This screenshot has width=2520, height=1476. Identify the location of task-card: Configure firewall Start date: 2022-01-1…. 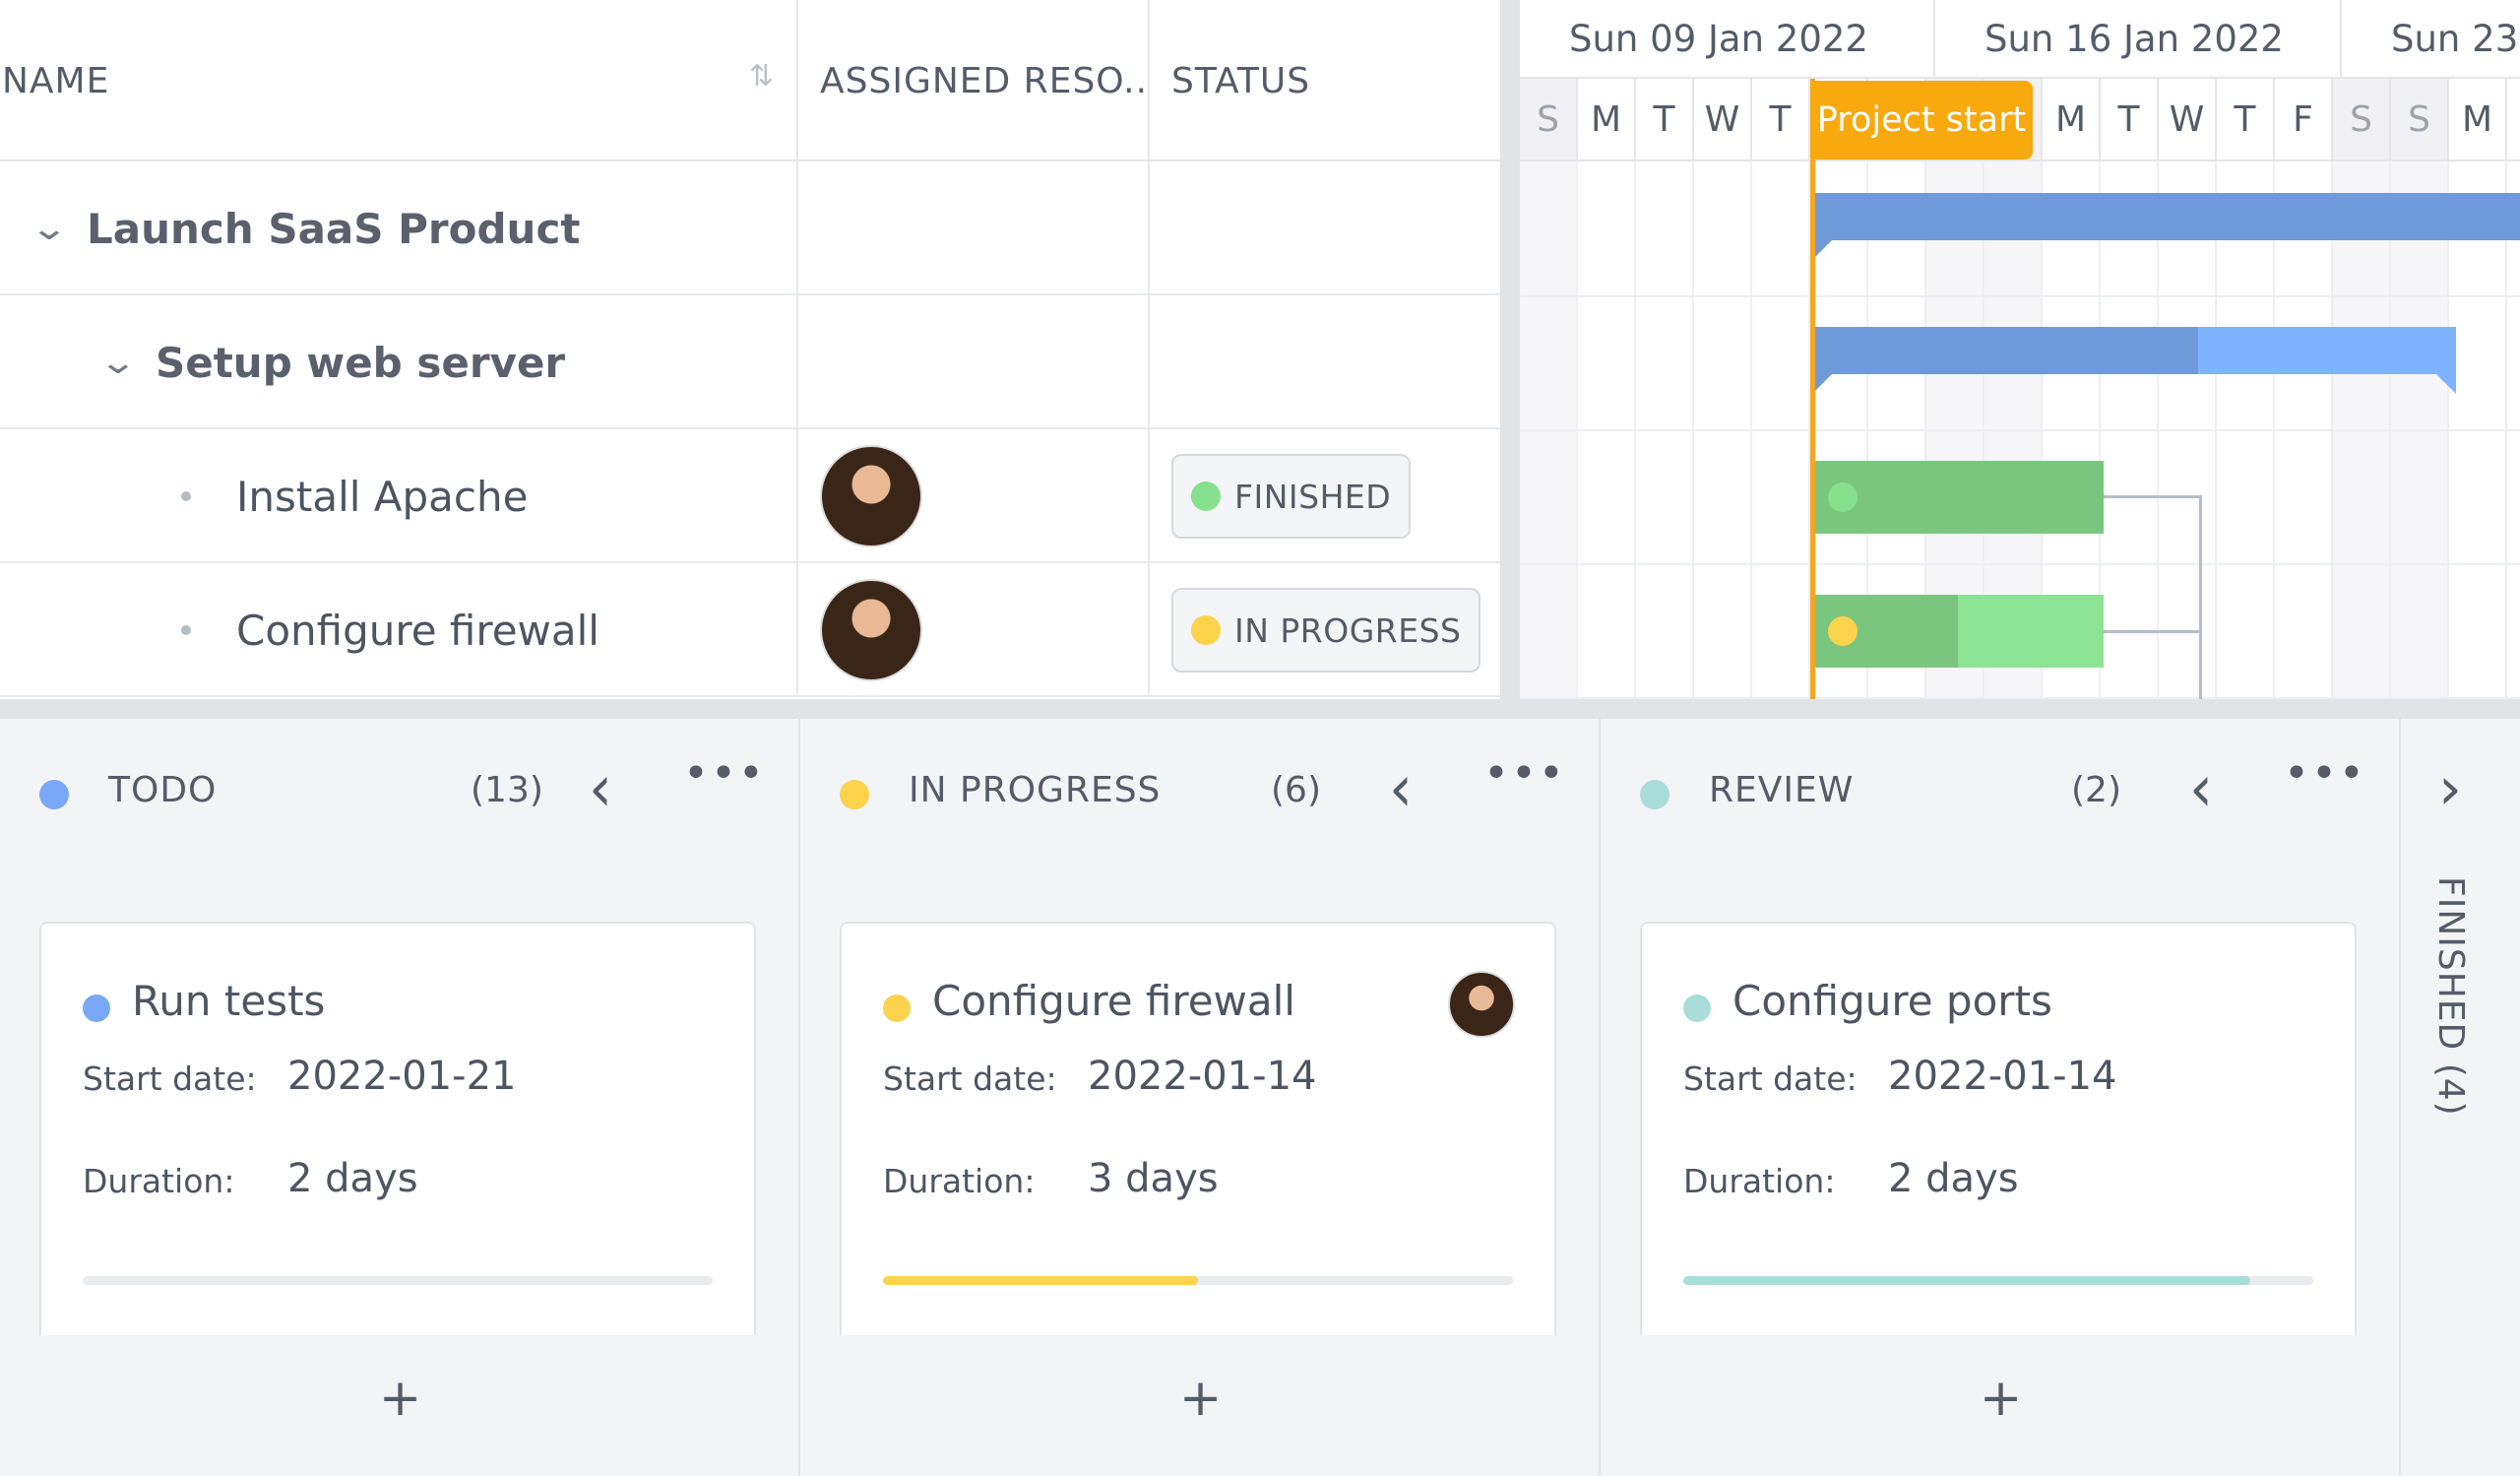
(1198, 1128).